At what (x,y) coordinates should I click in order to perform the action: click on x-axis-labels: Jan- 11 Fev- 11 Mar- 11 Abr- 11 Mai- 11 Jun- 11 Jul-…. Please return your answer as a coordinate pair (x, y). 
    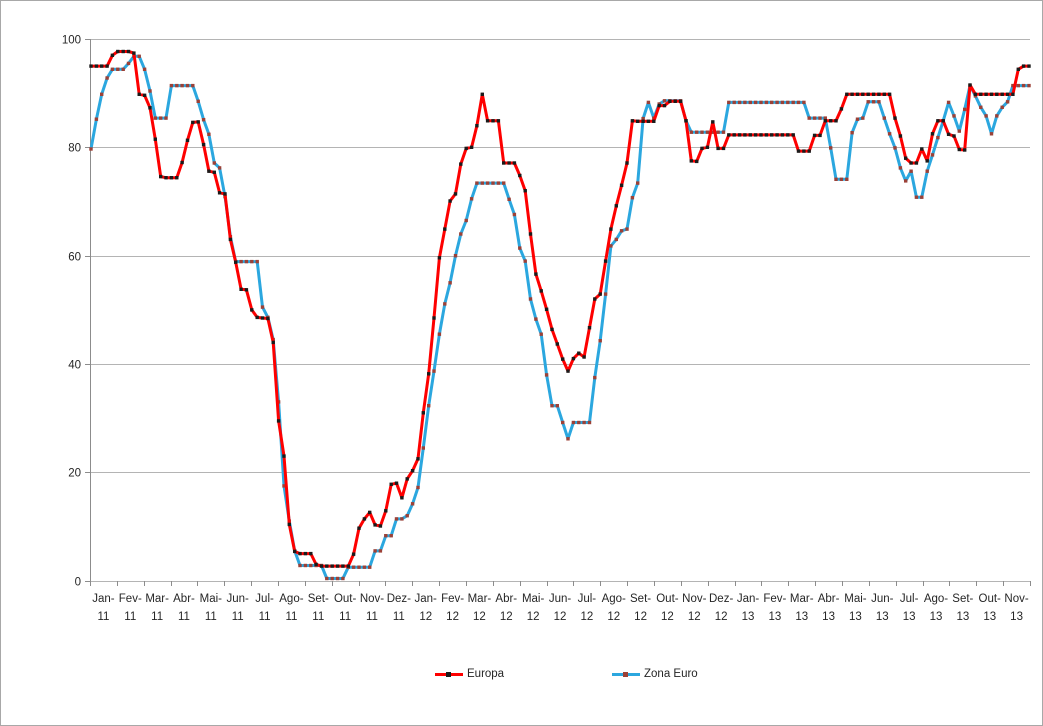
    Looking at the image, I should click on (560, 608).